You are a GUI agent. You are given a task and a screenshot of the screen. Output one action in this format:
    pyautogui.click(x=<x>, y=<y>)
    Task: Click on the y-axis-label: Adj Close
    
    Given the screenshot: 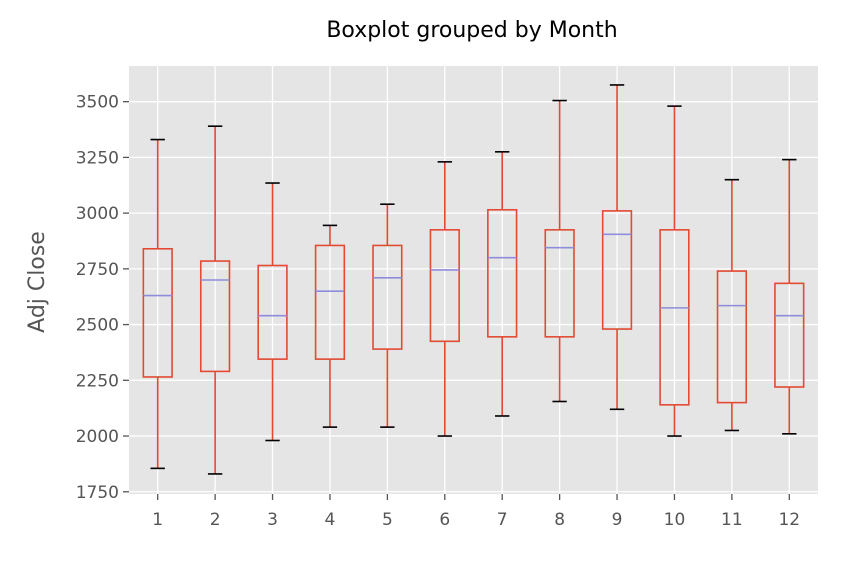 What is the action you would take?
    pyautogui.click(x=37, y=282)
    